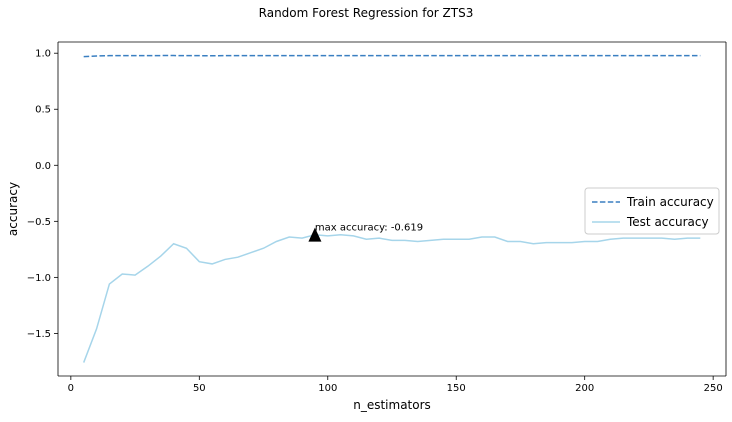  Describe the element at coordinates (39, 222) in the screenshot. I see `y-tick-label: −0.5` at that location.